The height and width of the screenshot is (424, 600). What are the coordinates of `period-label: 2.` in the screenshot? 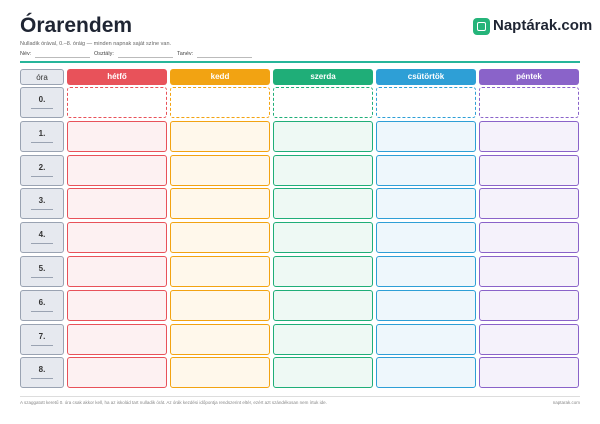 It's located at (42, 170).